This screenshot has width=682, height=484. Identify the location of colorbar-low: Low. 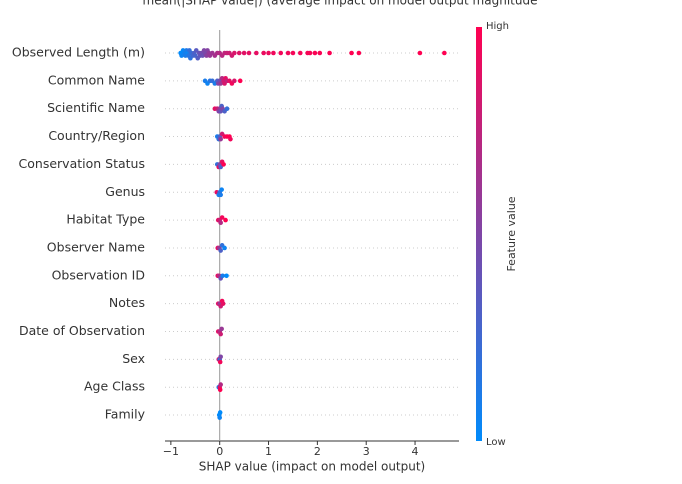
(496, 442).